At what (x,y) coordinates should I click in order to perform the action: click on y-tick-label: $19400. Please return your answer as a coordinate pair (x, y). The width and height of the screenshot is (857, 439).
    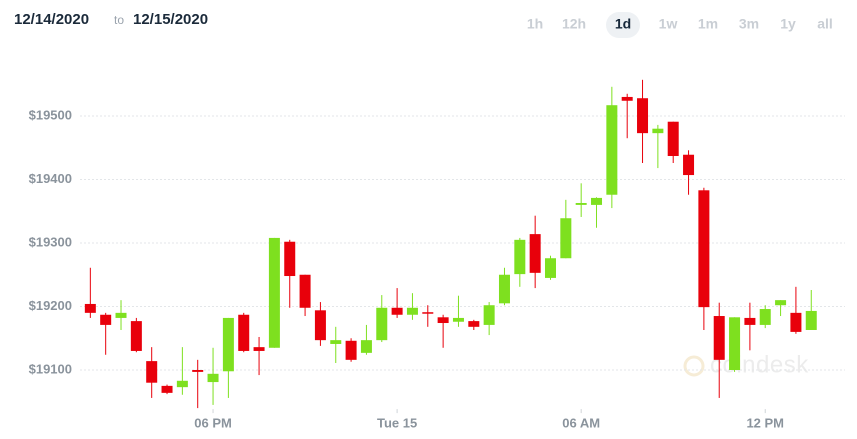
    Looking at the image, I should click on (50, 178).